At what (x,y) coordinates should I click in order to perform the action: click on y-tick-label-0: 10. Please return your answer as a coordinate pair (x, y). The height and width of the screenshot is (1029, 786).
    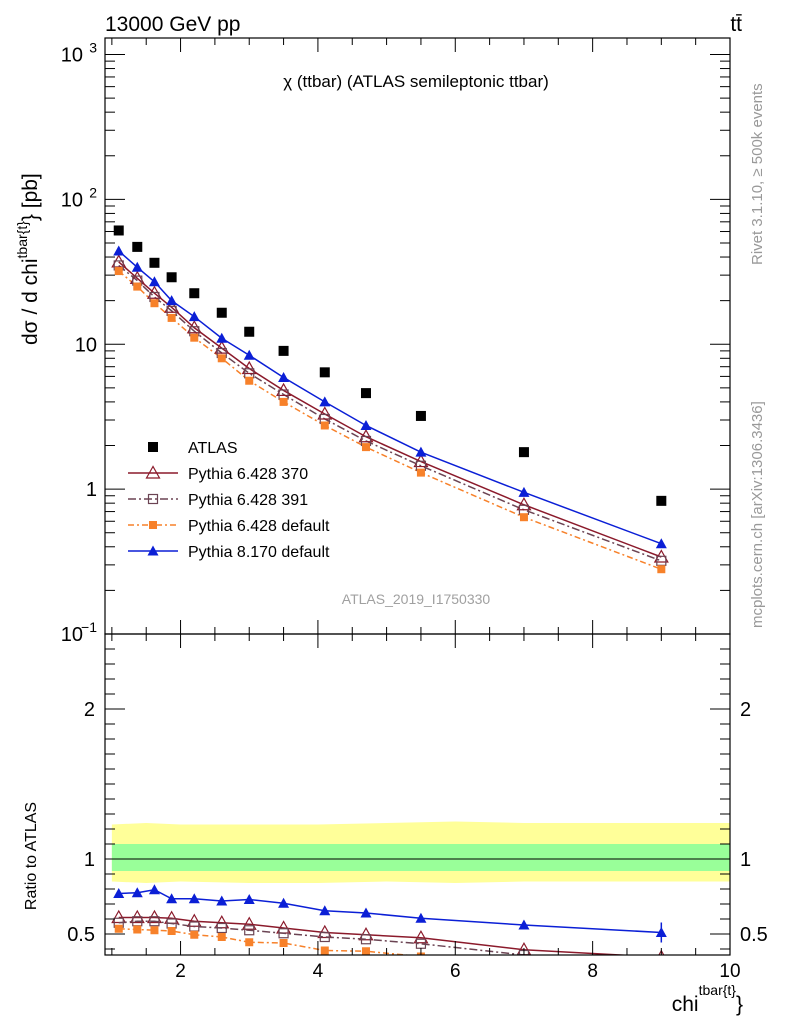
    Looking at the image, I should click on (72, 635).